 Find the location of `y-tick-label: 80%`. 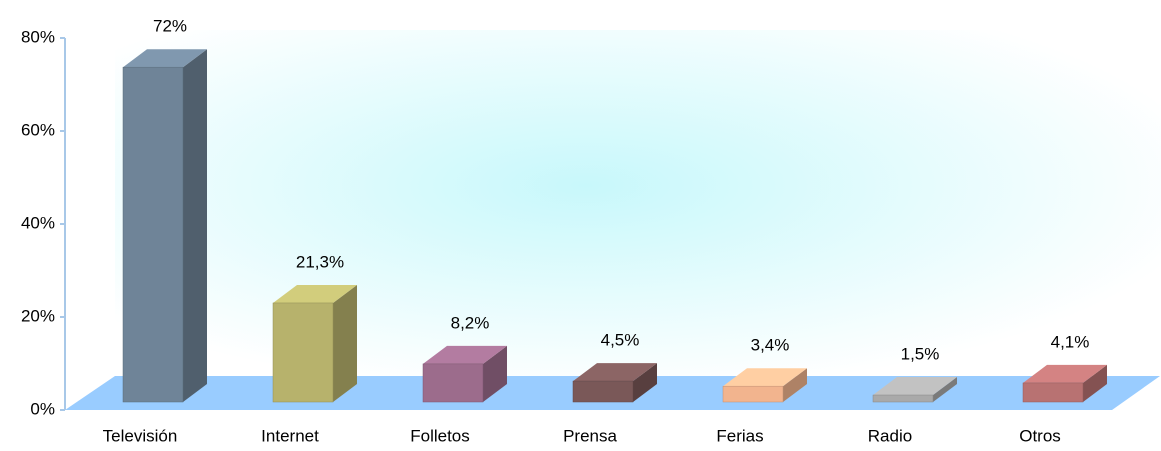

y-tick-label: 80% is located at coordinates (38, 36).